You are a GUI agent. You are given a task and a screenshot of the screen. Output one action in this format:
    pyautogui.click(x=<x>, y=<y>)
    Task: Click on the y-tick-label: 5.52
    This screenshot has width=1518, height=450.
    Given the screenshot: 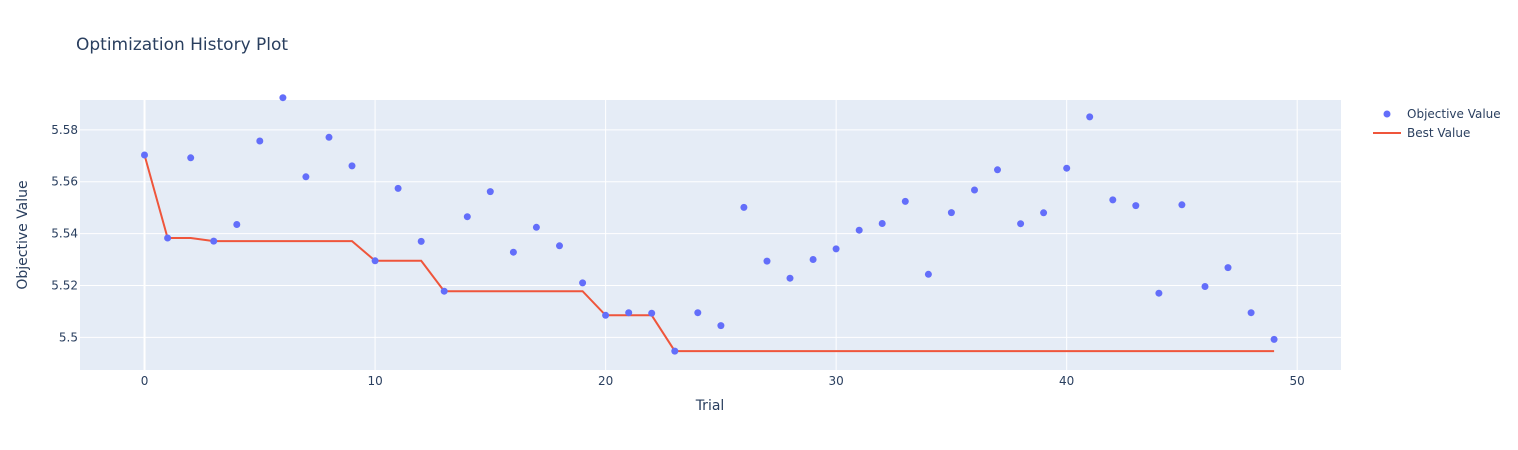 What is the action you would take?
    pyautogui.click(x=64, y=285)
    